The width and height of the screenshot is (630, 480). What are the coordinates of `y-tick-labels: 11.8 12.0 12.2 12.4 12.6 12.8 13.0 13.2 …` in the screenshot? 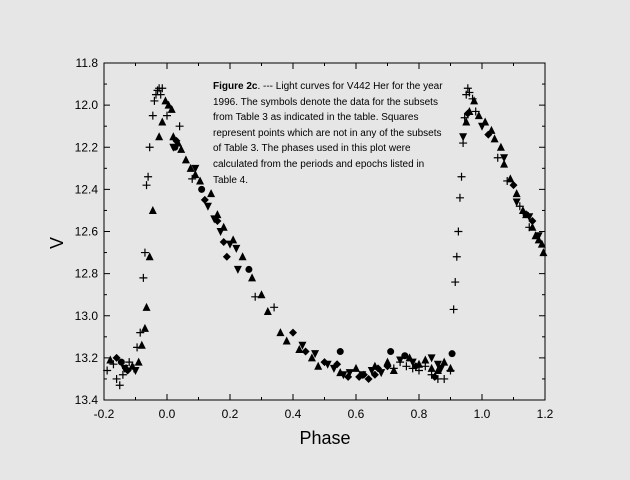 It's located at (87, 231).